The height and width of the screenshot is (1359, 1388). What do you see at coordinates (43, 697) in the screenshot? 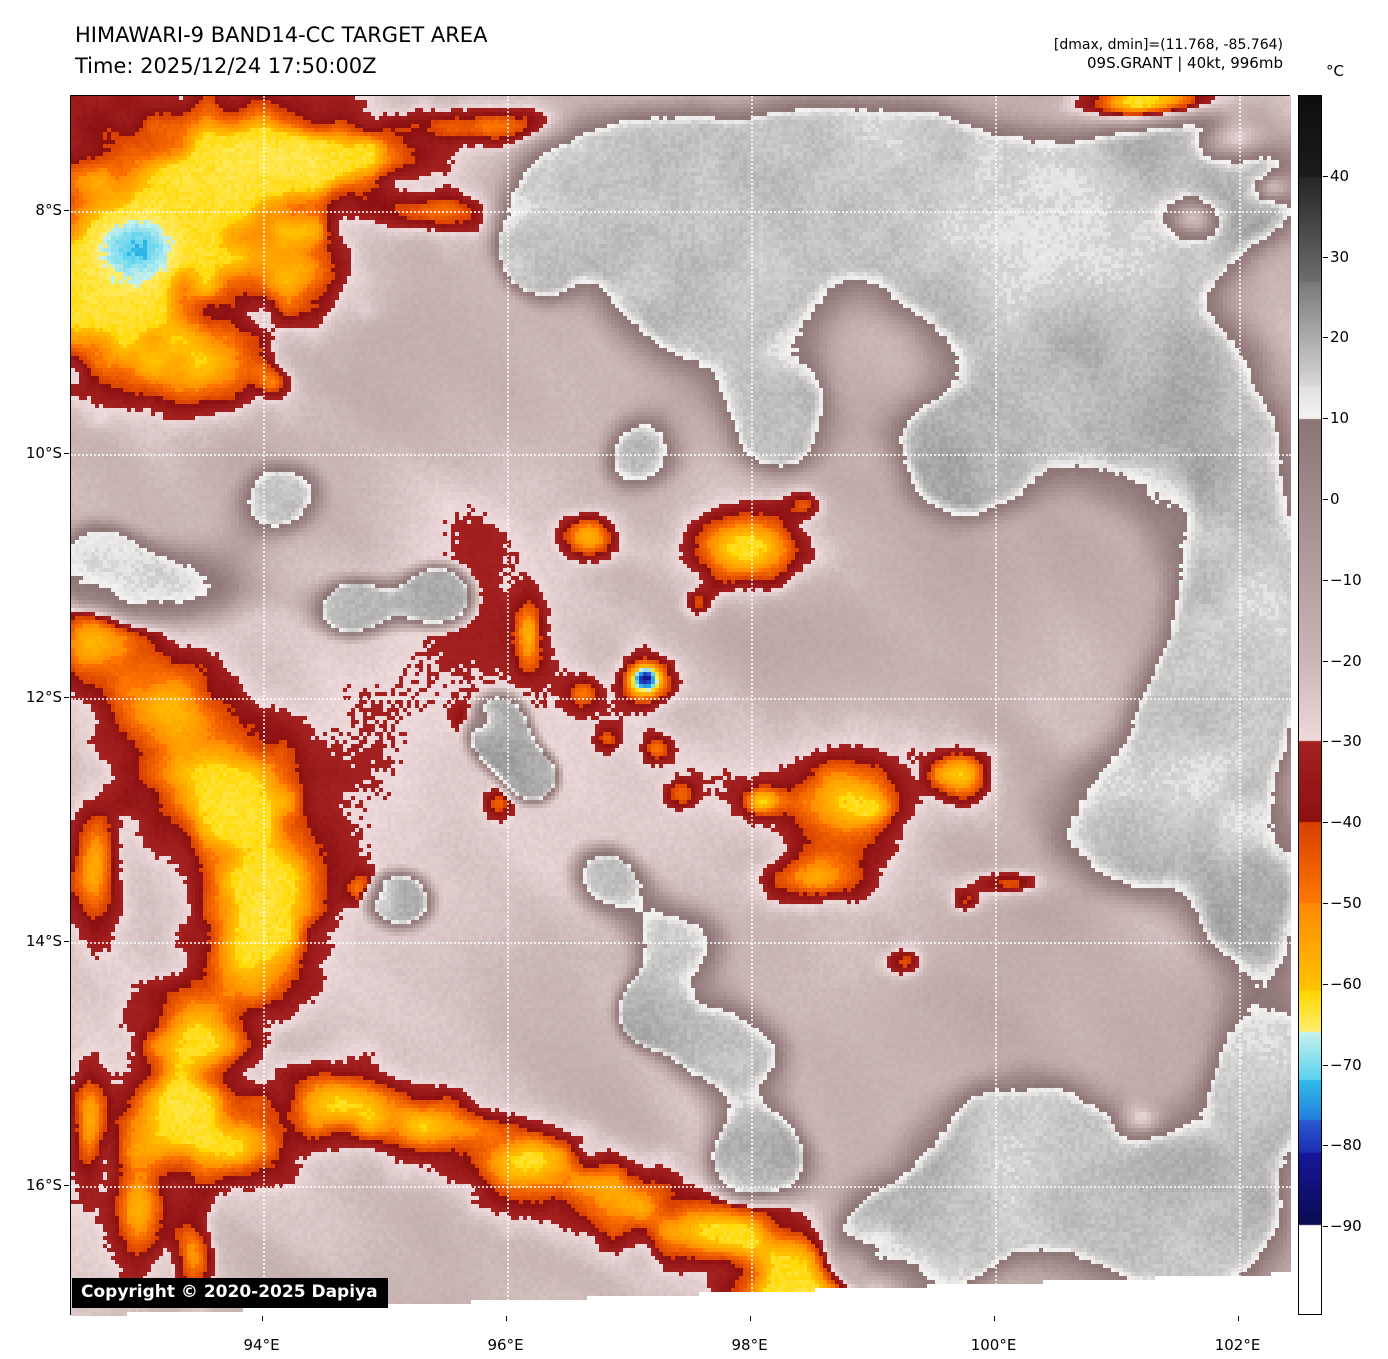
I see `lat-tick-label: 12°S` at bounding box center [43, 697].